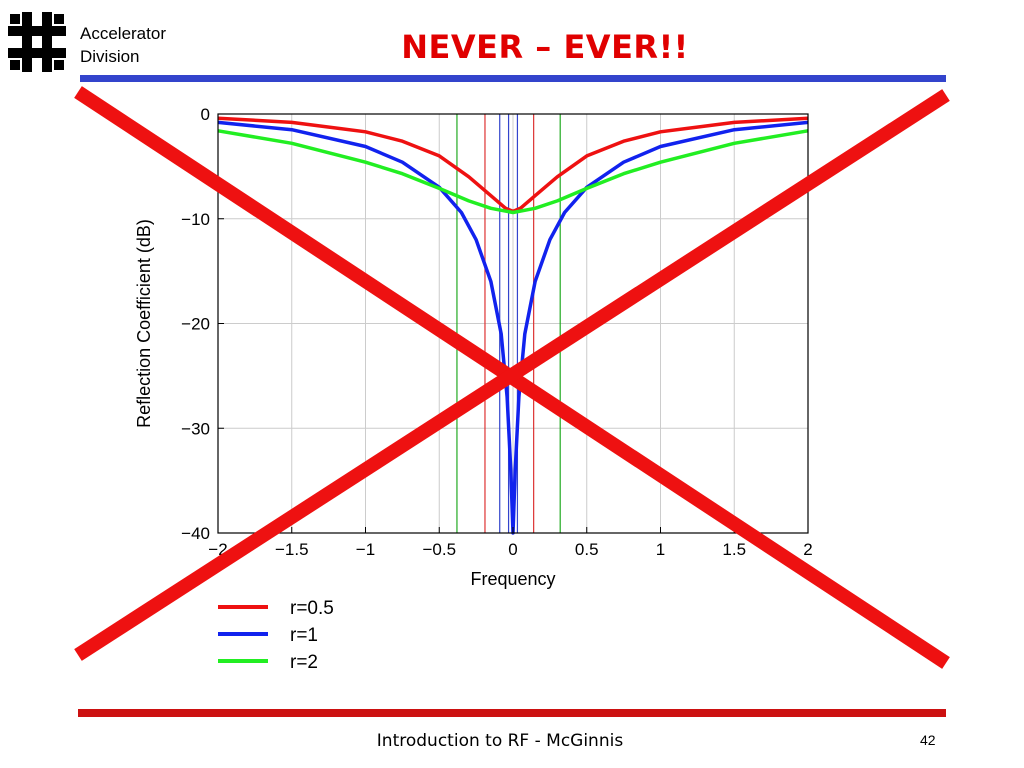 This screenshot has width=1024, height=768. What do you see at coordinates (512, 579) in the screenshot?
I see `x-axis-label: Frequency` at bounding box center [512, 579].